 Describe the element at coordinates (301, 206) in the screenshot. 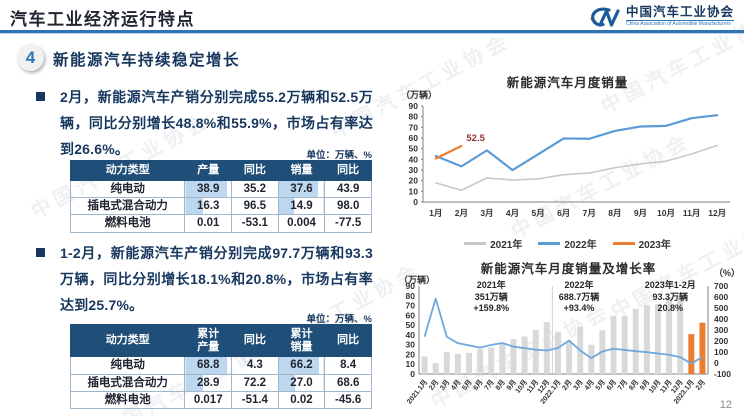

I see `table-cell: 14.9` at that location.